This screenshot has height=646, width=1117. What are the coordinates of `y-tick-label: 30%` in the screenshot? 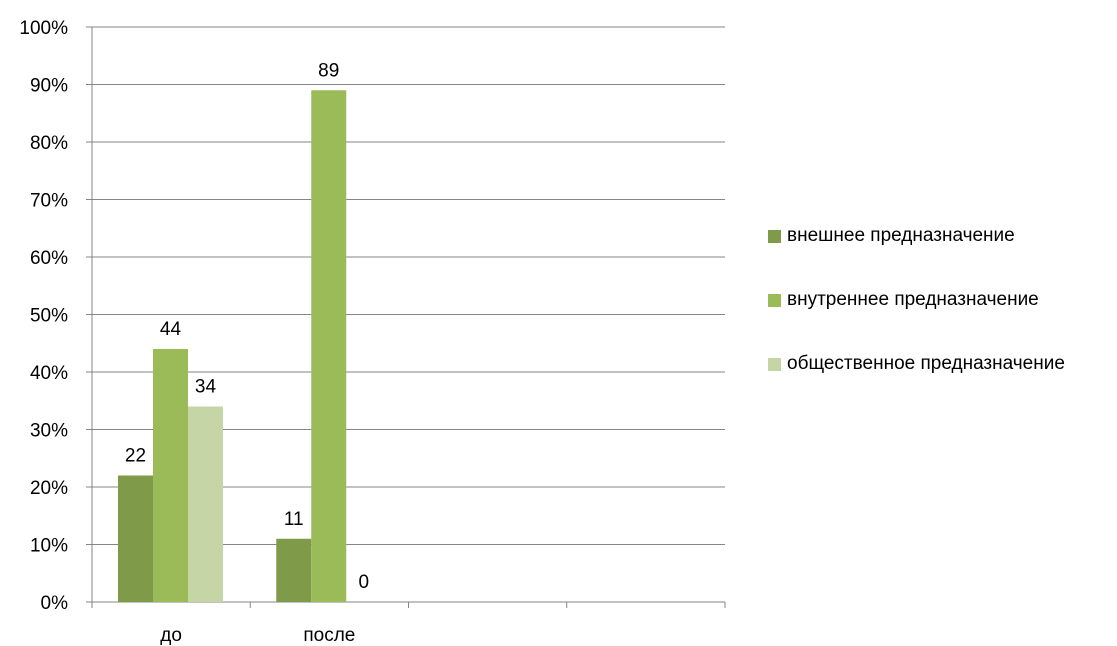 It's located at (49, 431).